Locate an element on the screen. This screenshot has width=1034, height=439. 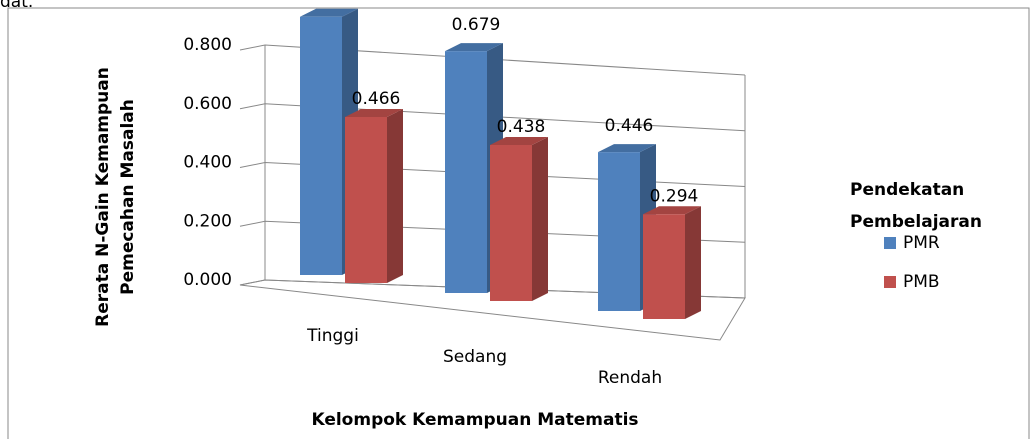
caption-fragment: dat. is located at coordinates (16, 6).